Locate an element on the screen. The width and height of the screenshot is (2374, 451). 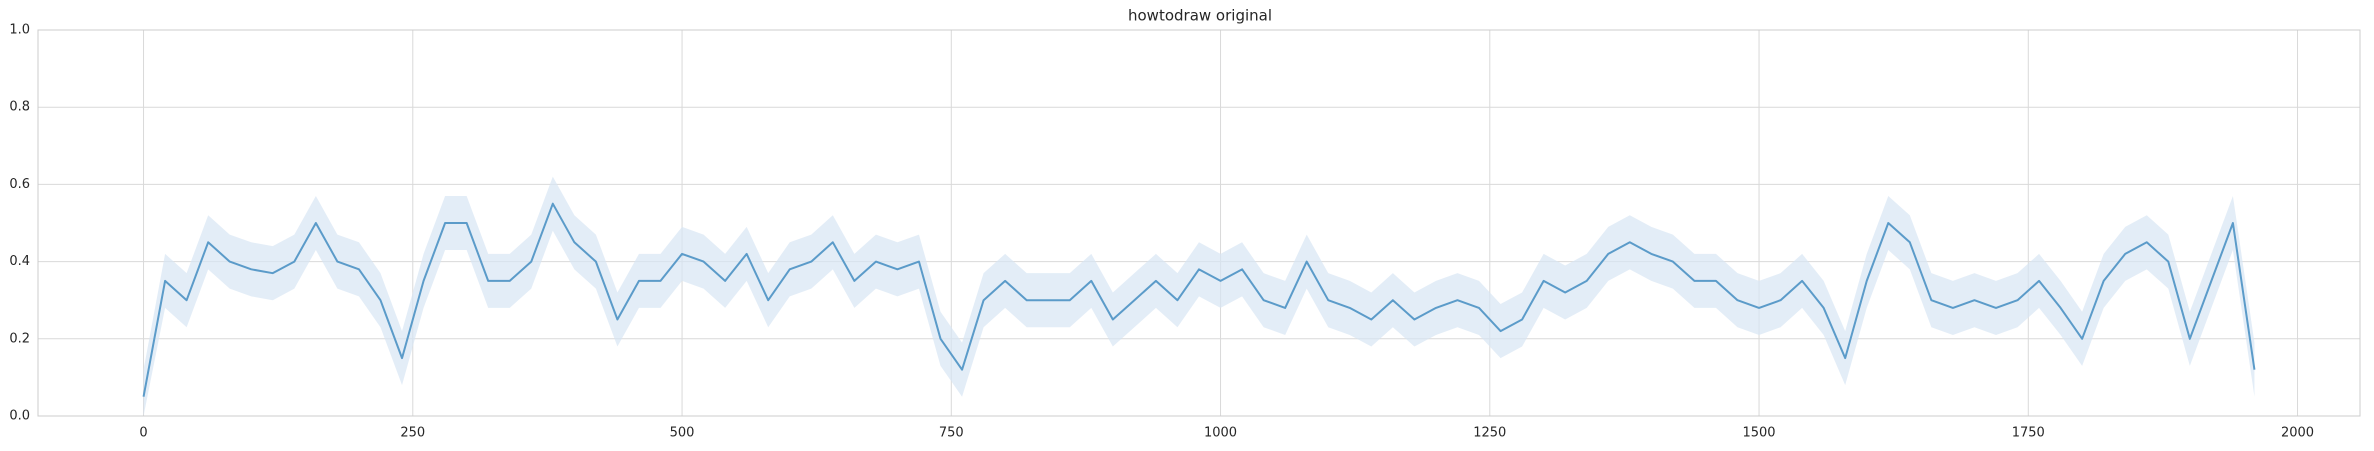
x-tick-label: 1750 is located at coordinates (2028, 433).